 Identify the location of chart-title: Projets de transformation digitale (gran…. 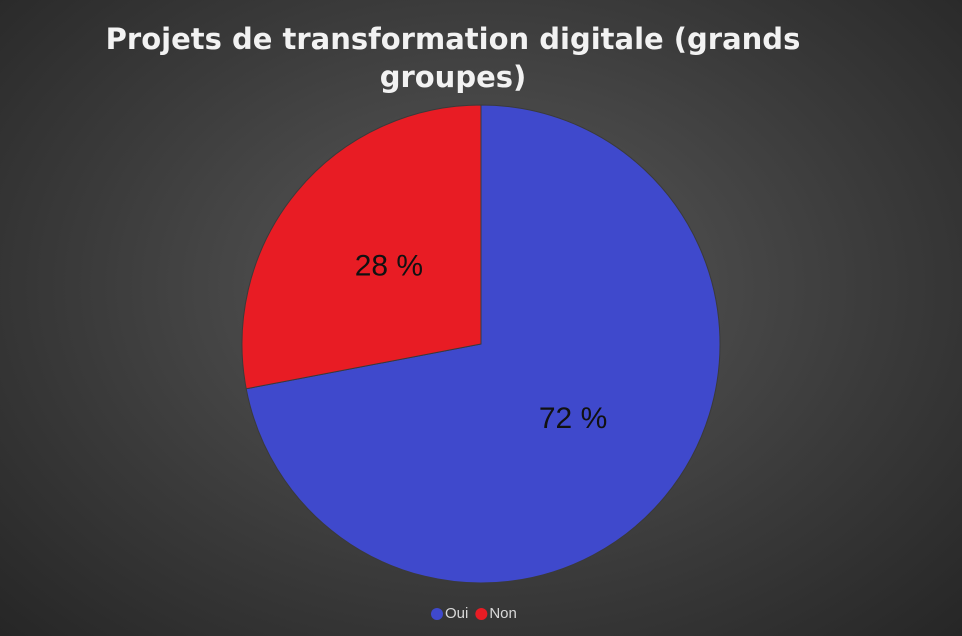
(453, 58).